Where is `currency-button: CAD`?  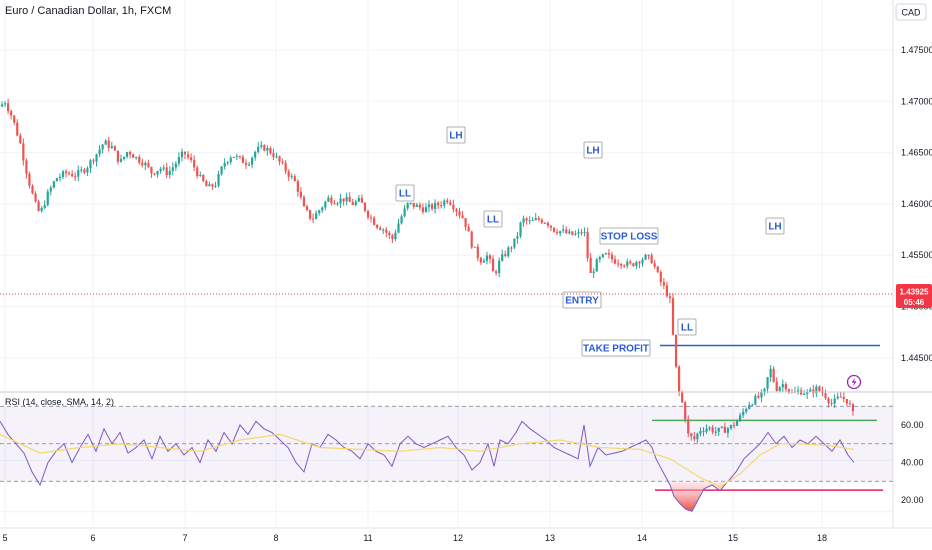
currency-button: CAD is located at coordinates (911, 12).